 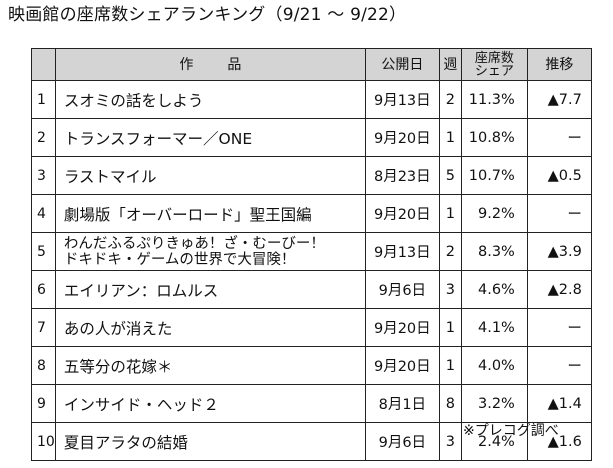 I want to click on table-row: 8 五等分の花嫁＊ 9月20日 1 4.0% ー, so click(x=311, y=365).